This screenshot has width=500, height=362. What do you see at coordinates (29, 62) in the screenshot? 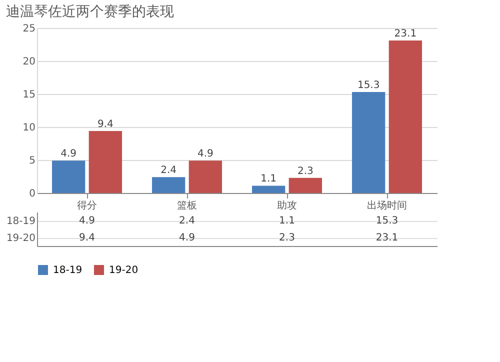
I see `y-tick-label: 20` at bounding box center [29, 62].